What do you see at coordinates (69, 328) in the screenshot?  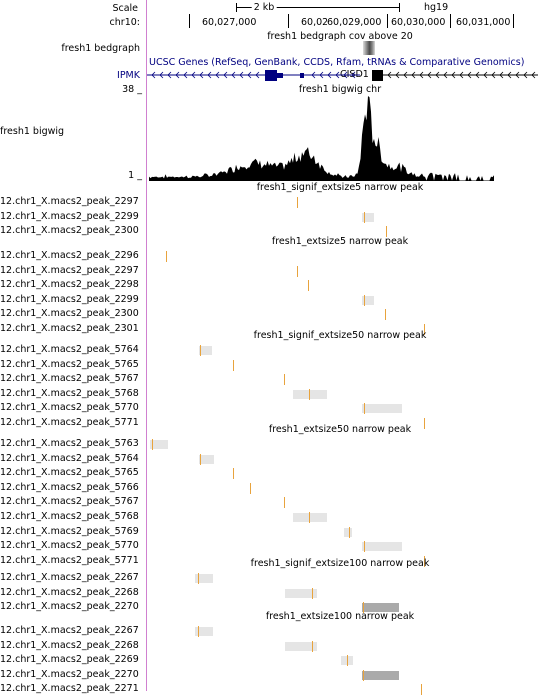 I see `peak-row-label: 12.chr1_X.macs2_peak_2301` at bounding box center [69, 328].